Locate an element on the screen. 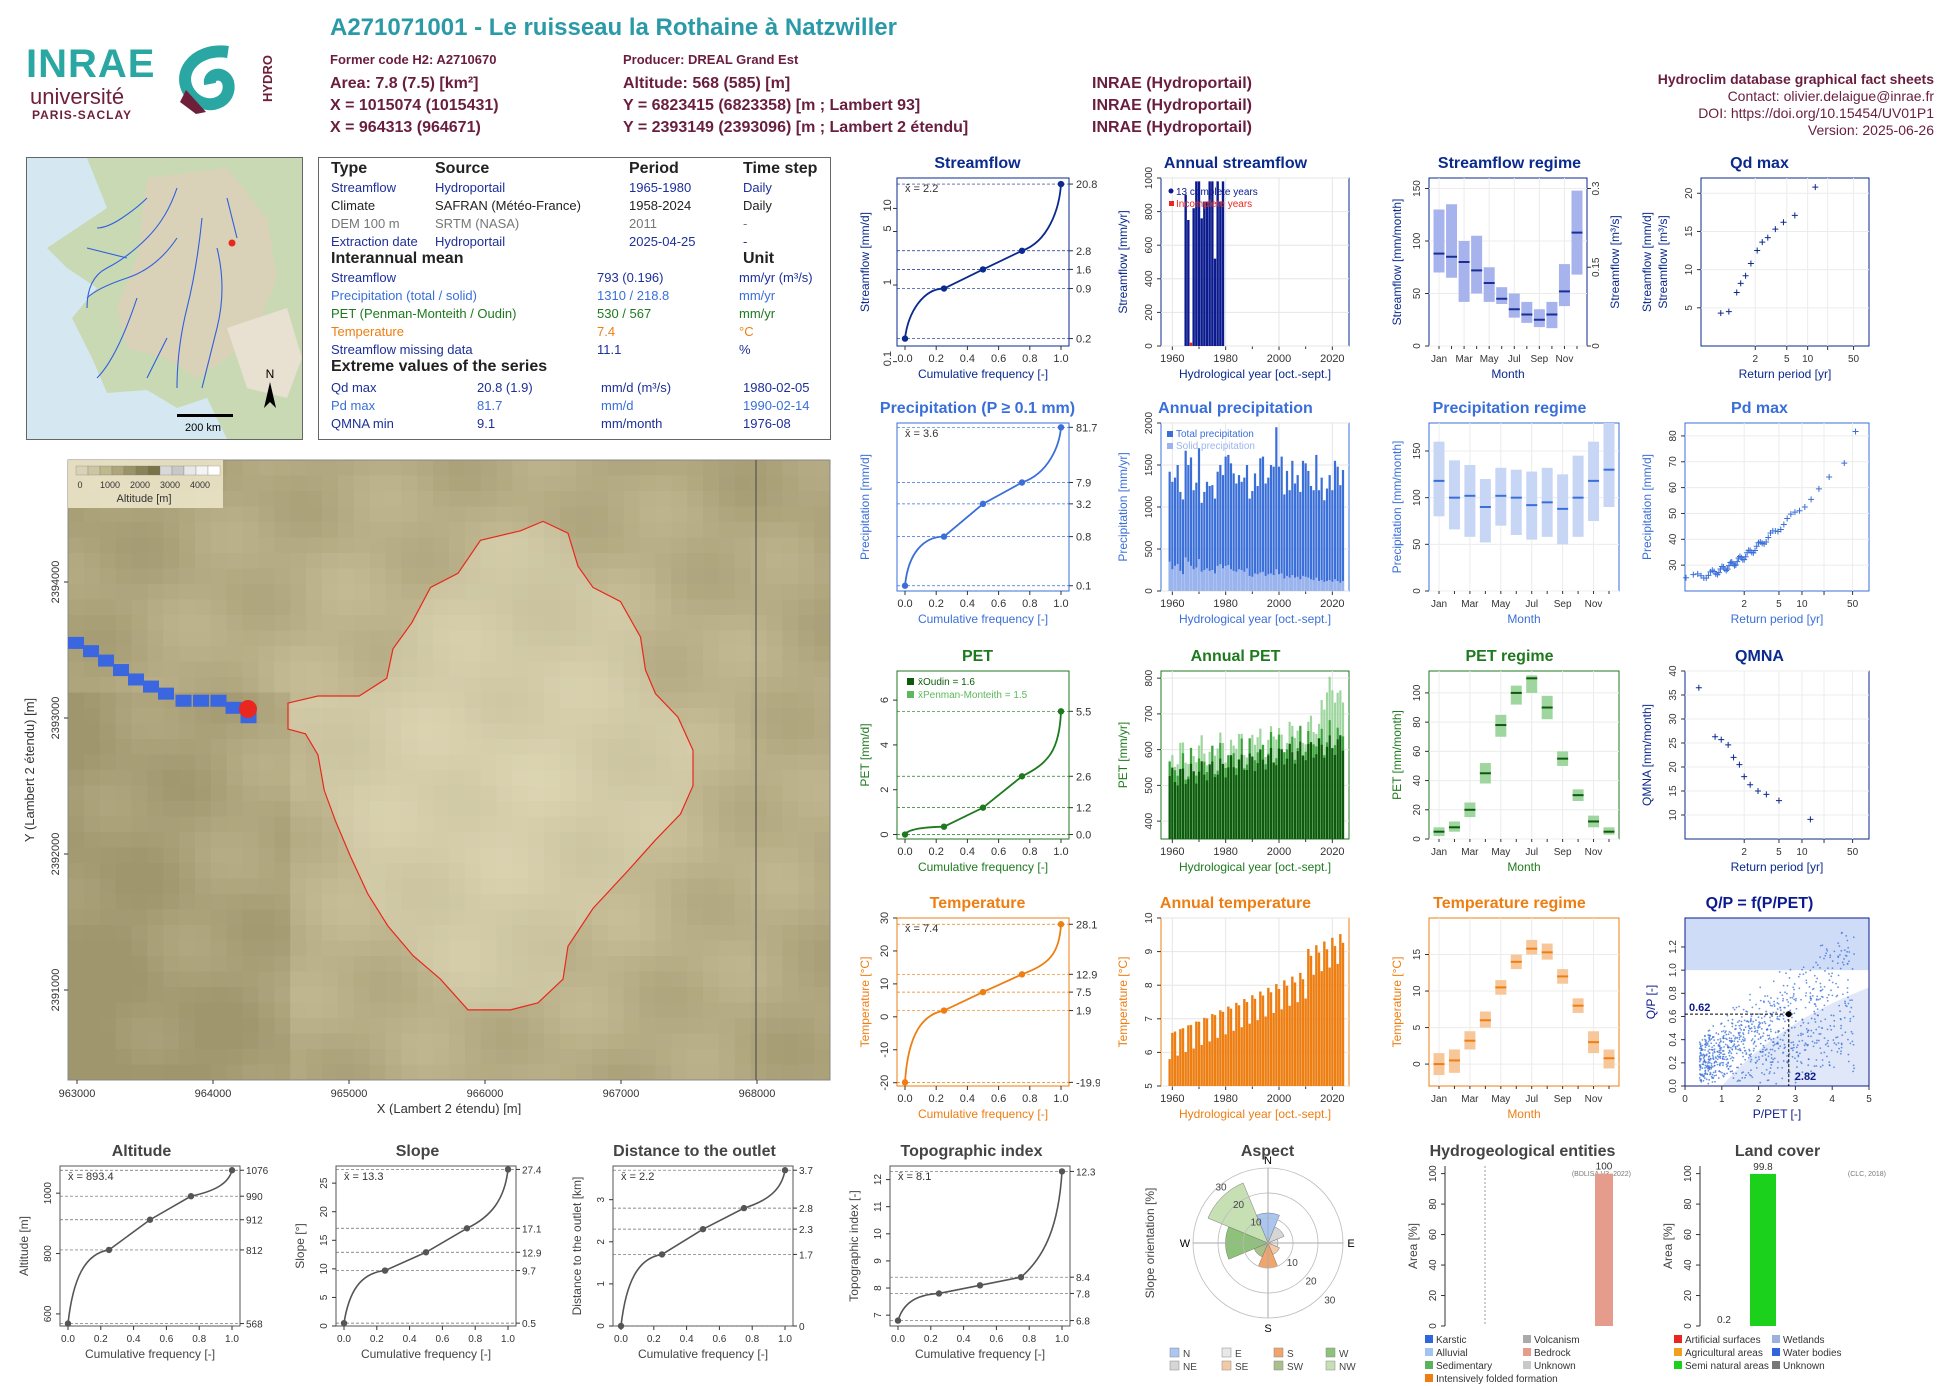 This screenshot has width=1960, height=1386. mean-pet-unit: mm/yr is located at coordinates (780, 313).